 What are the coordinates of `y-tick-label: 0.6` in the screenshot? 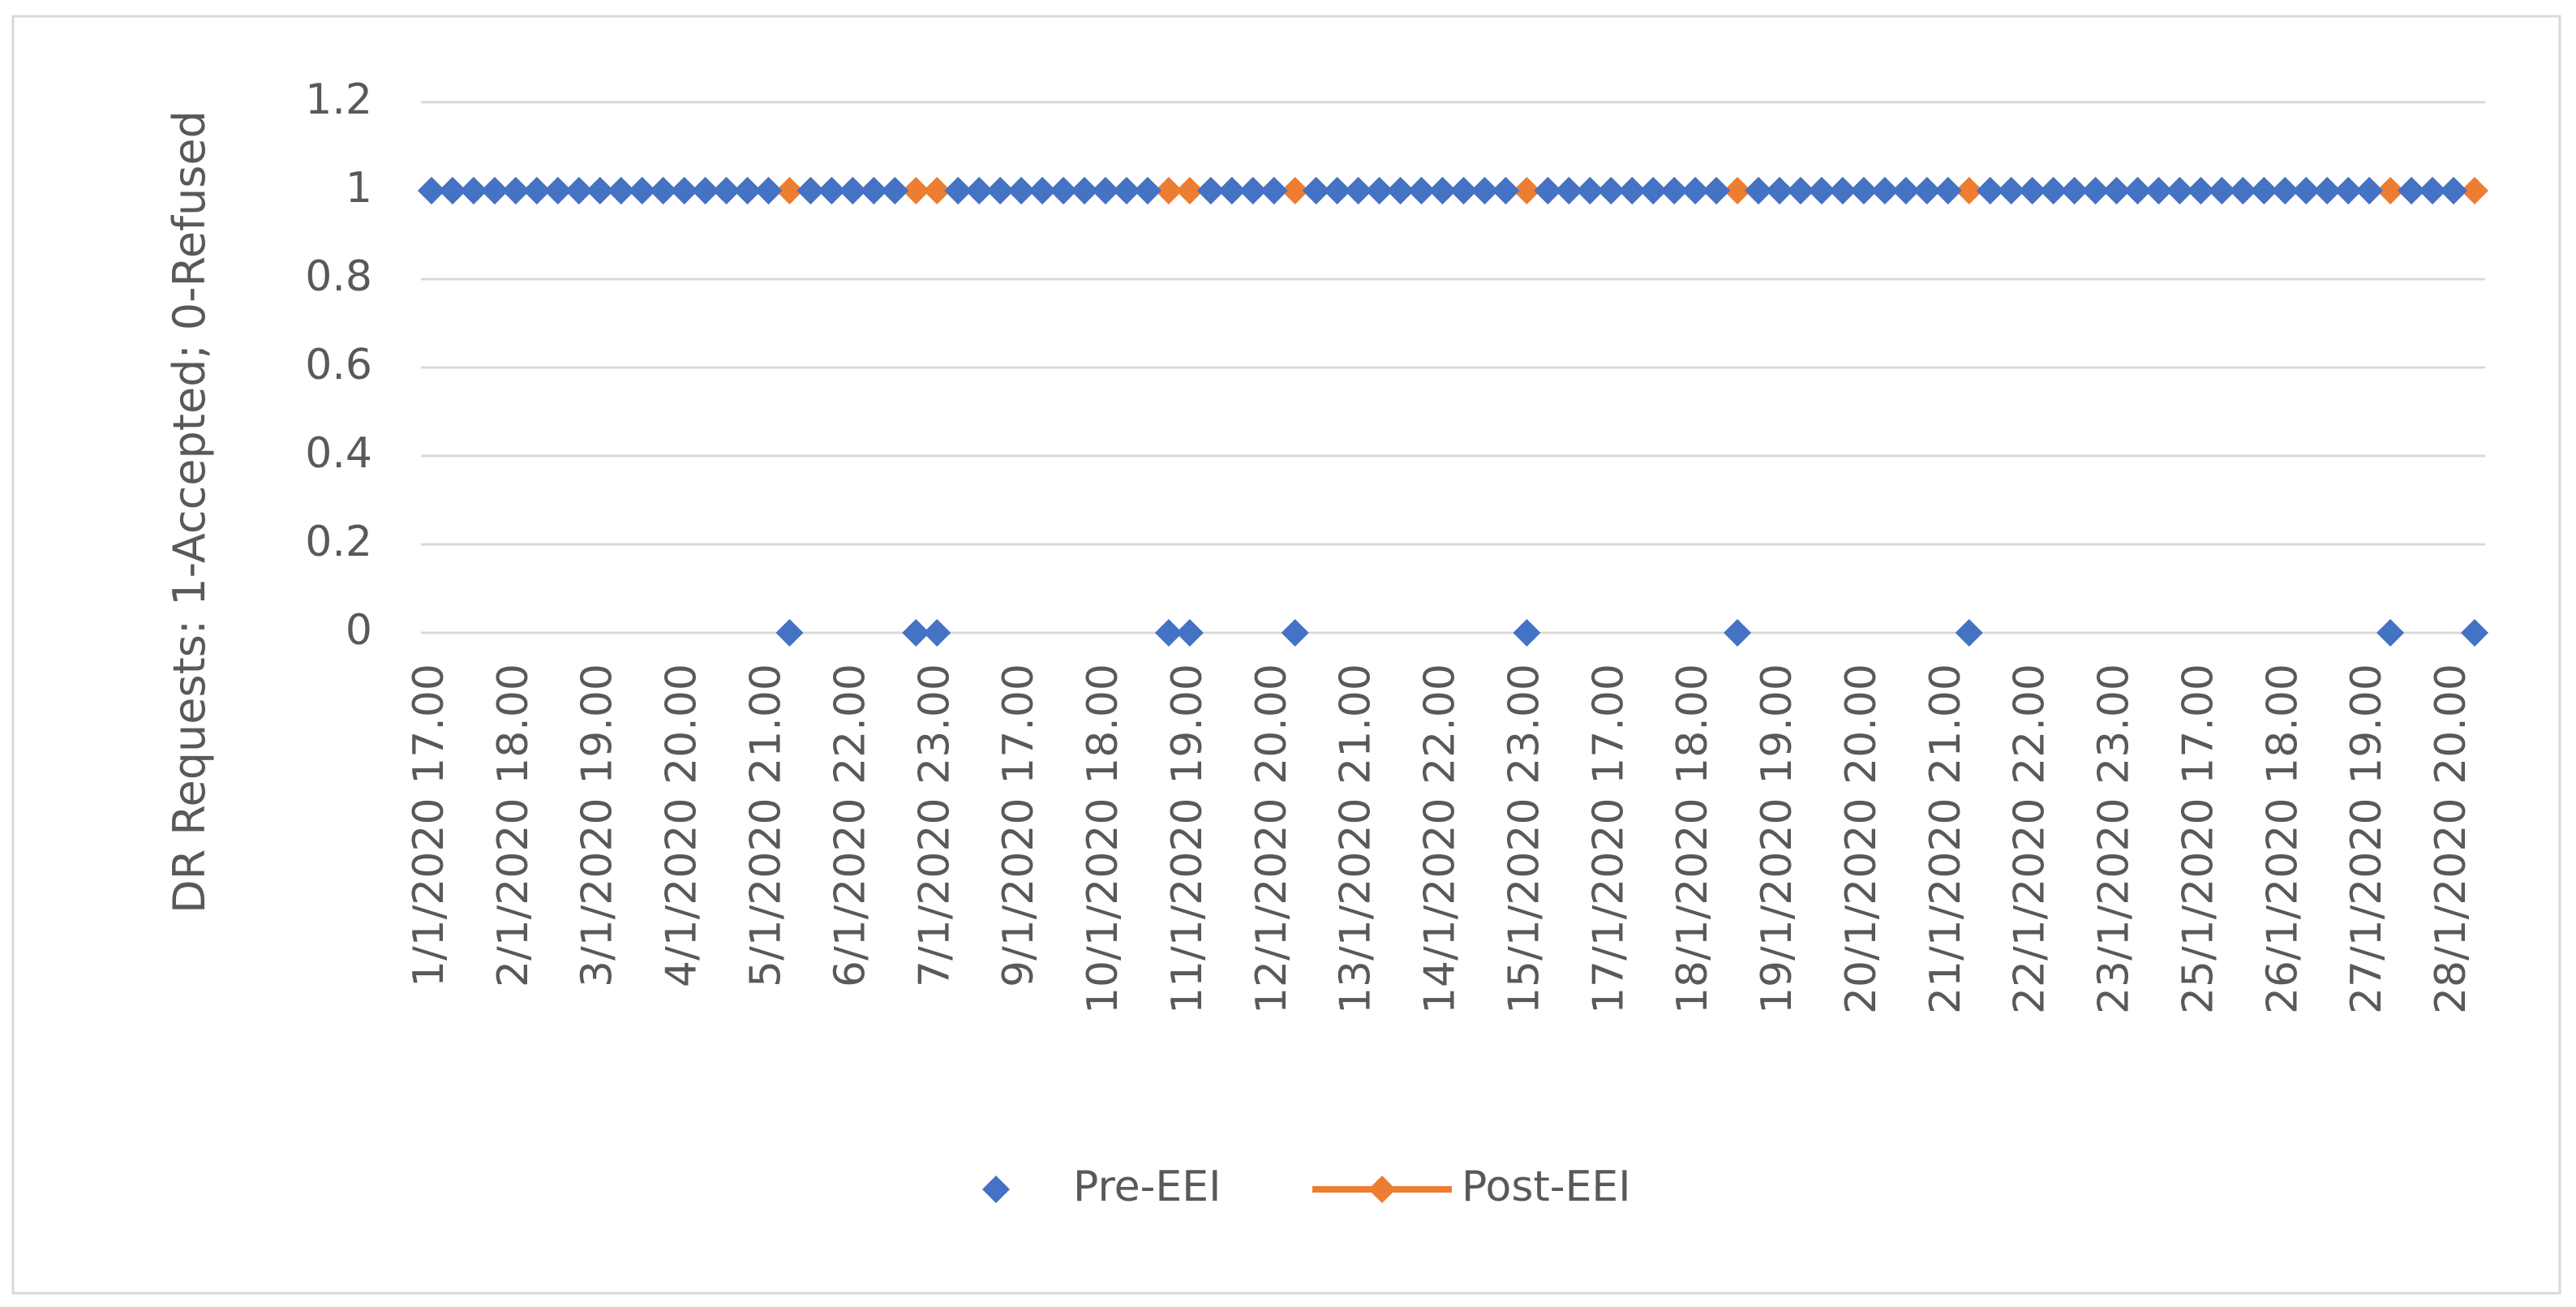 It's located at (338, 365).